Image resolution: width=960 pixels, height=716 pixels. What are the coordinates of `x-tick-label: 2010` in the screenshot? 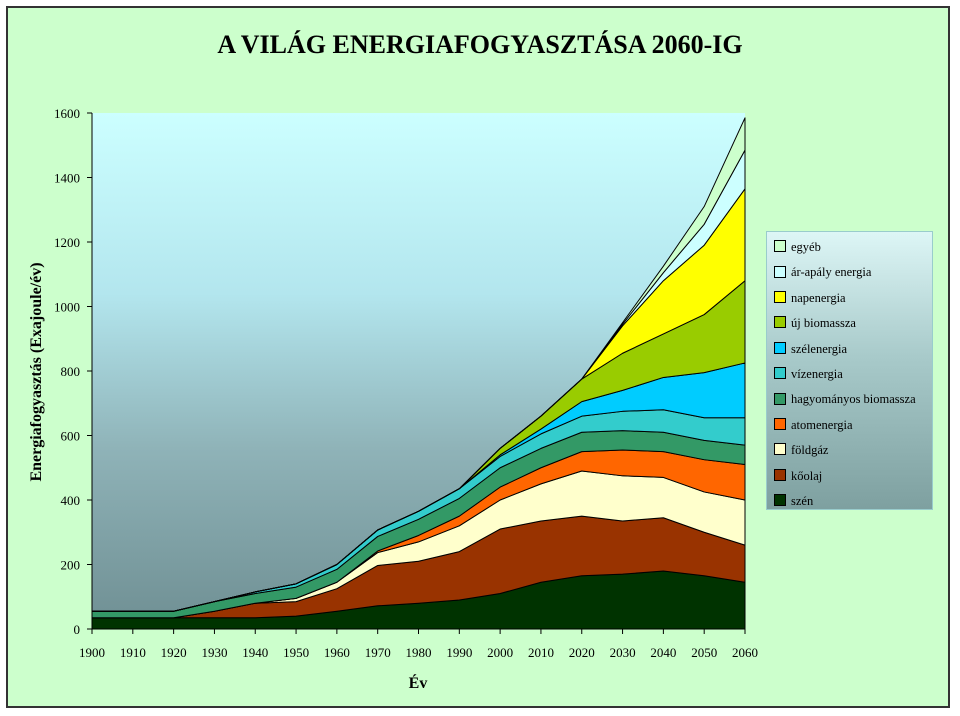 It's located at (541, 652).